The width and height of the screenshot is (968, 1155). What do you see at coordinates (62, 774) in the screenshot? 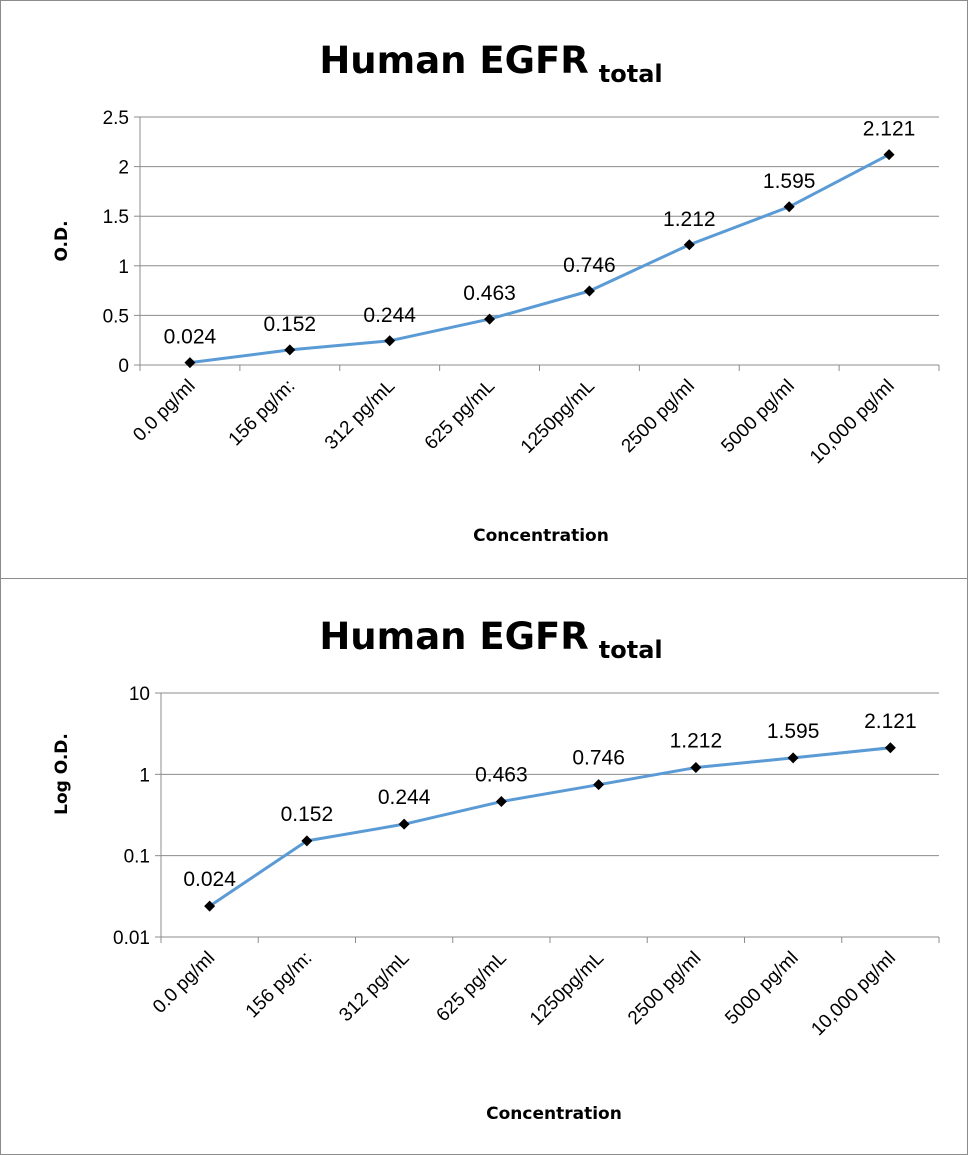
I see `y-axis-title: Log O.D.` at bounding box center [62, 774].